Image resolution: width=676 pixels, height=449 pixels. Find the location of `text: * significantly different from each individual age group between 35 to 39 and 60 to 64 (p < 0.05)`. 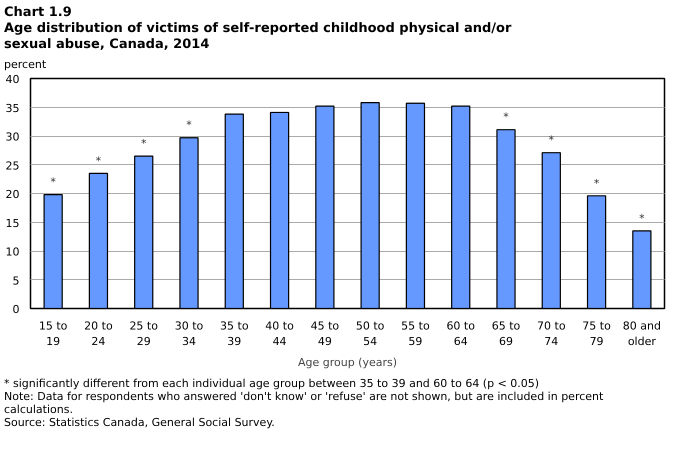

text: * significantly different from each individual age group between 35 to 39 and 60 to 64 (p < 0.05) is located at coordinates (272, 383).